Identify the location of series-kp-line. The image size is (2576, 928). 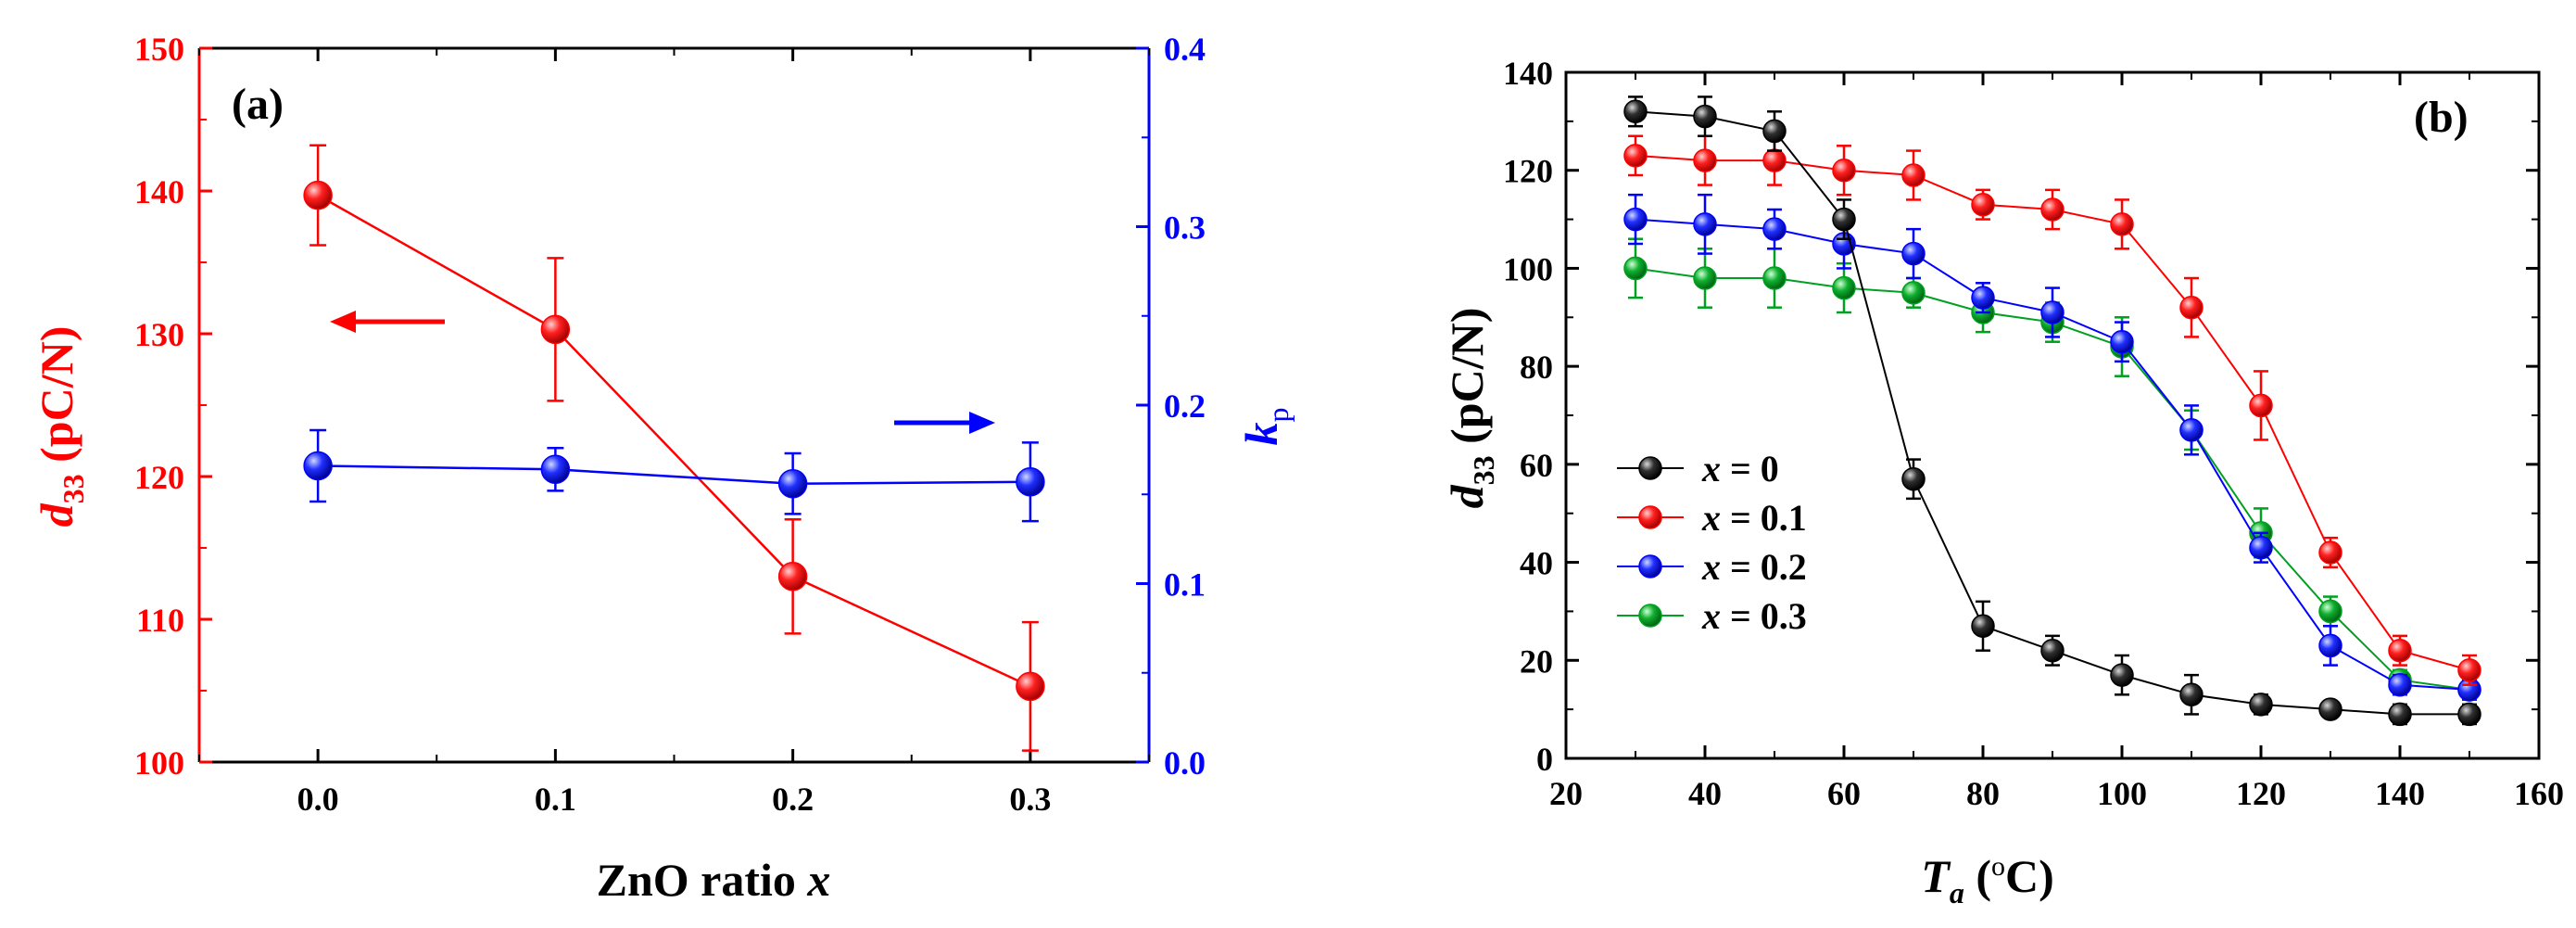
(674, 474).